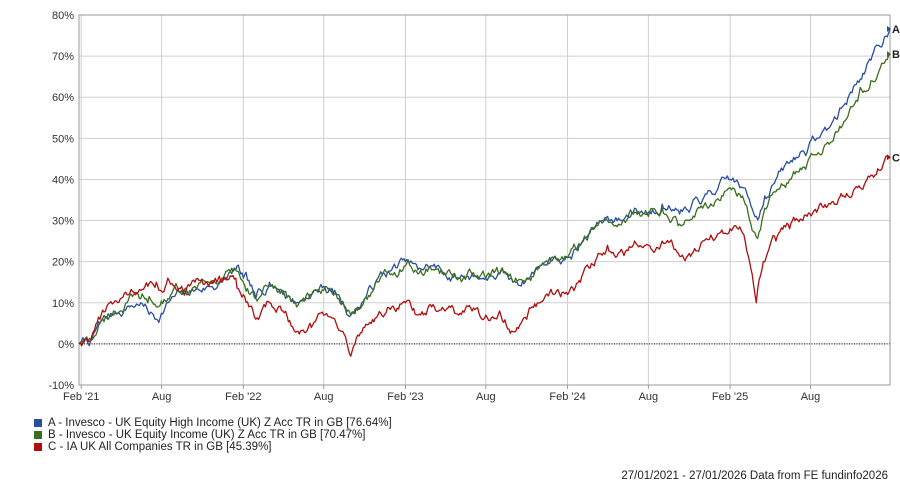  Describe the element at coordinates (243, 397) in the screenshot. I see `x-tick-label: Feb '22` at that location.